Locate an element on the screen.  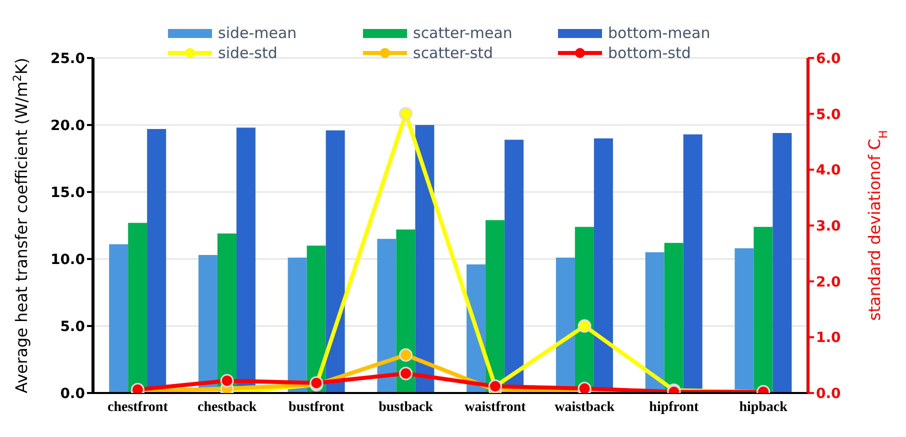
y-tick-label: 5.0 is located at coordinates (73, 326).